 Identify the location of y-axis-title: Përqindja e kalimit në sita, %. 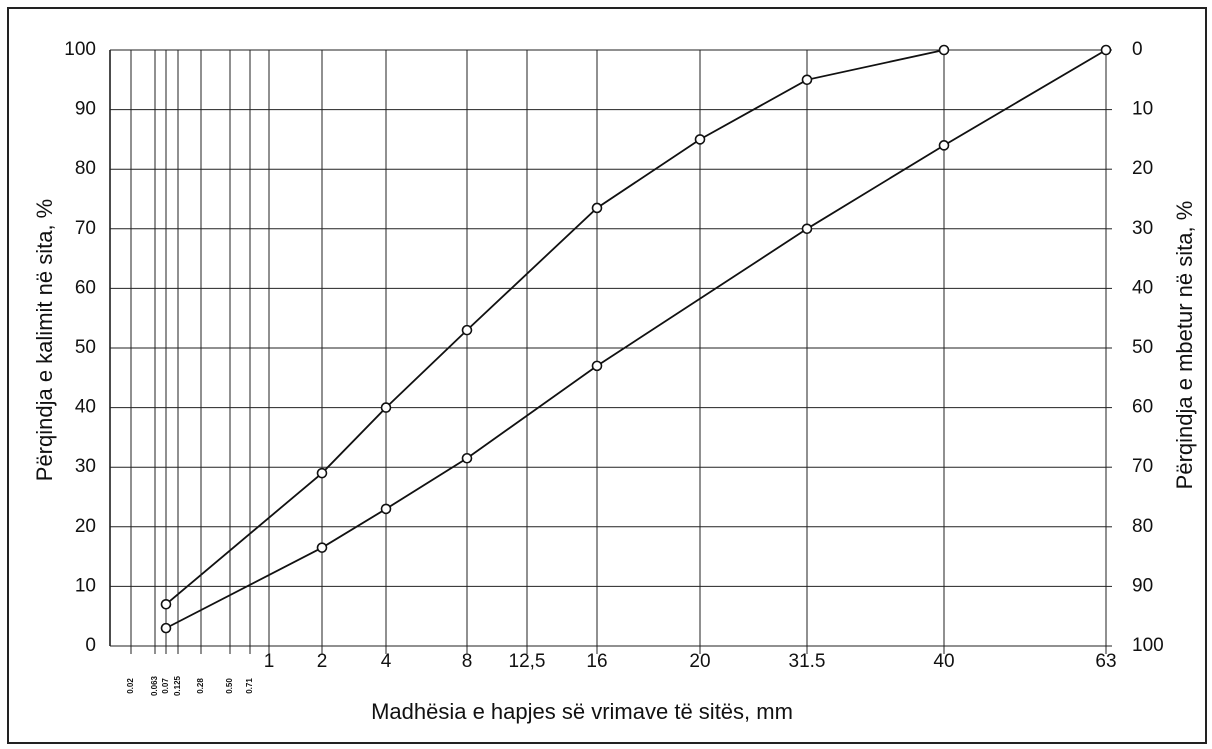
(44, 340).